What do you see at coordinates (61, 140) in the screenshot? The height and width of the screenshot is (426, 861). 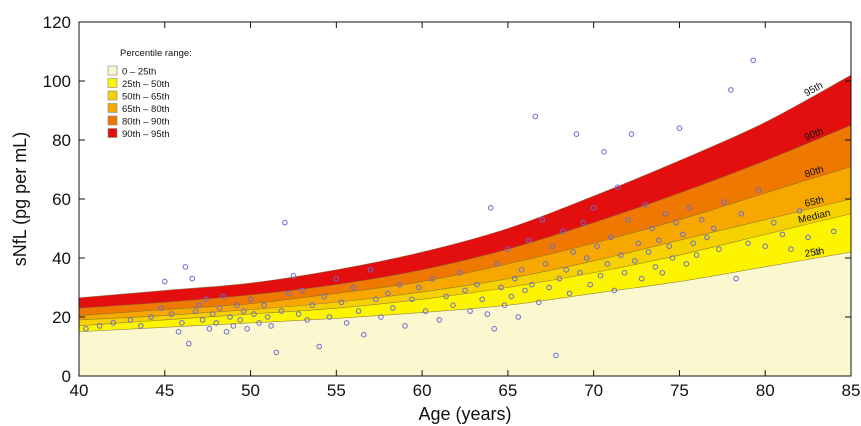 I see `y-tick-label: 80` at bounding box center [61, 140].